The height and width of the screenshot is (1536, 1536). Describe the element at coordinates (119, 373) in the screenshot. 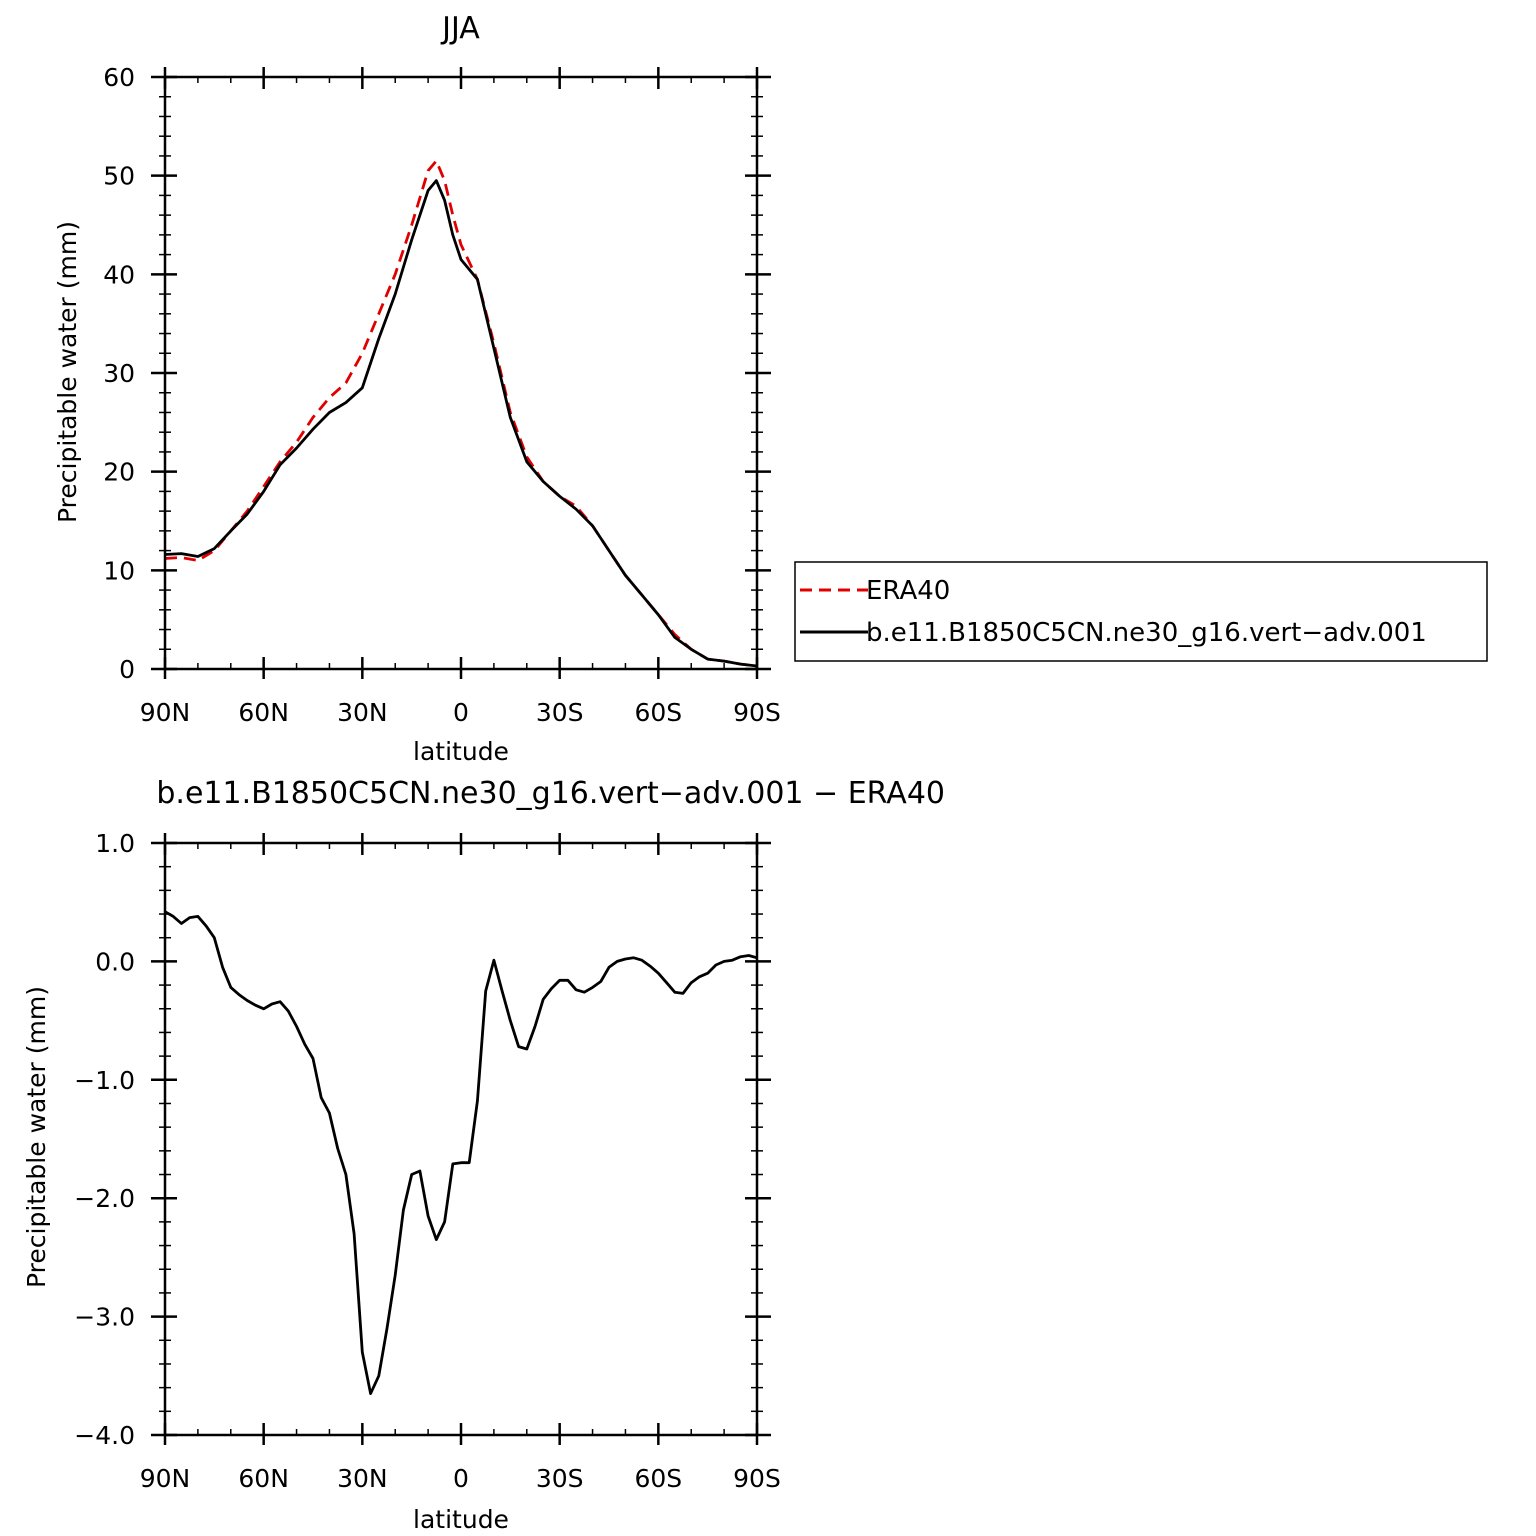

I see `y-tick-label: 30` at that location.